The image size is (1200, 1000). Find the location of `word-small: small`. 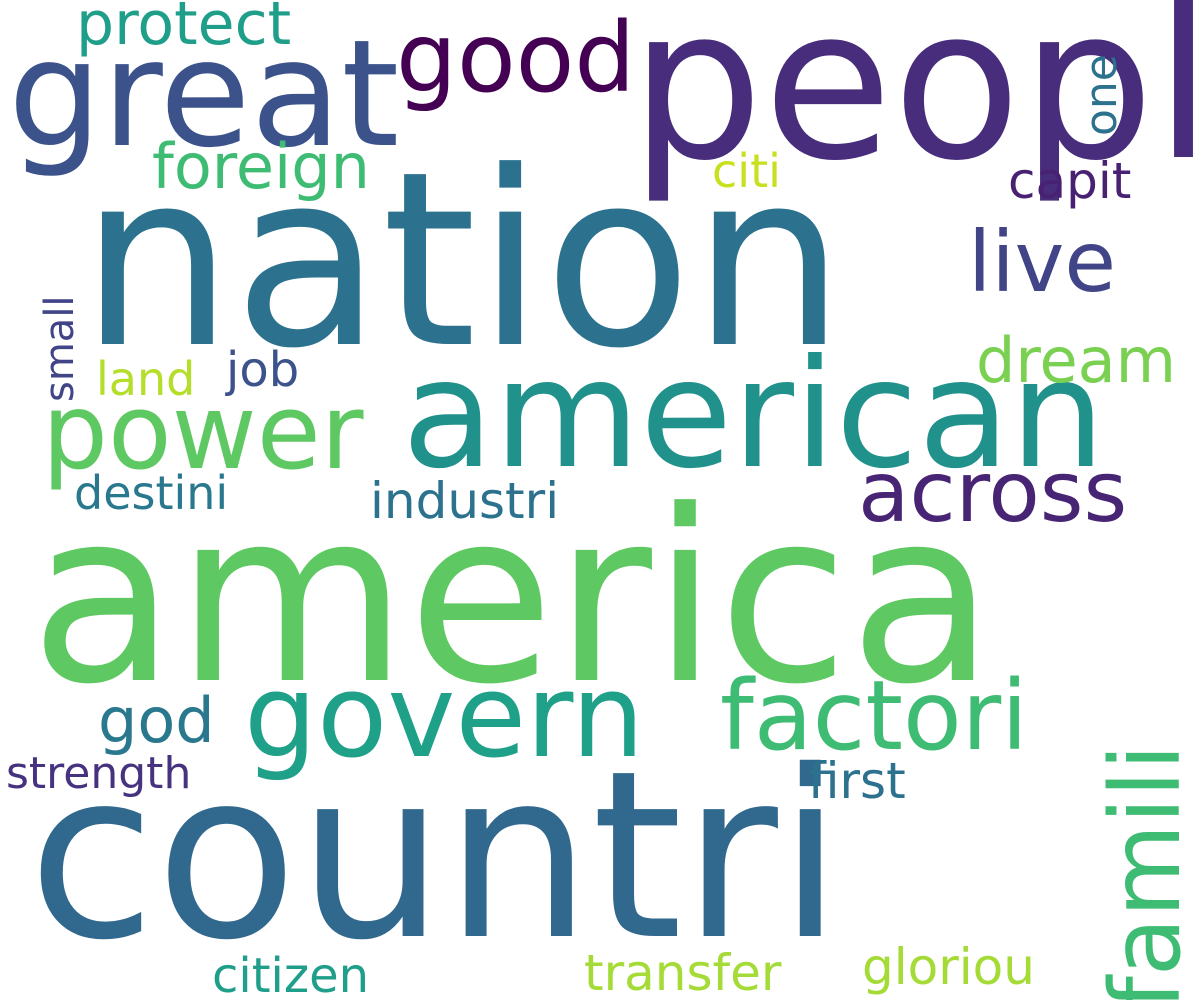

word-small: small is located at coordinates (60, 348).